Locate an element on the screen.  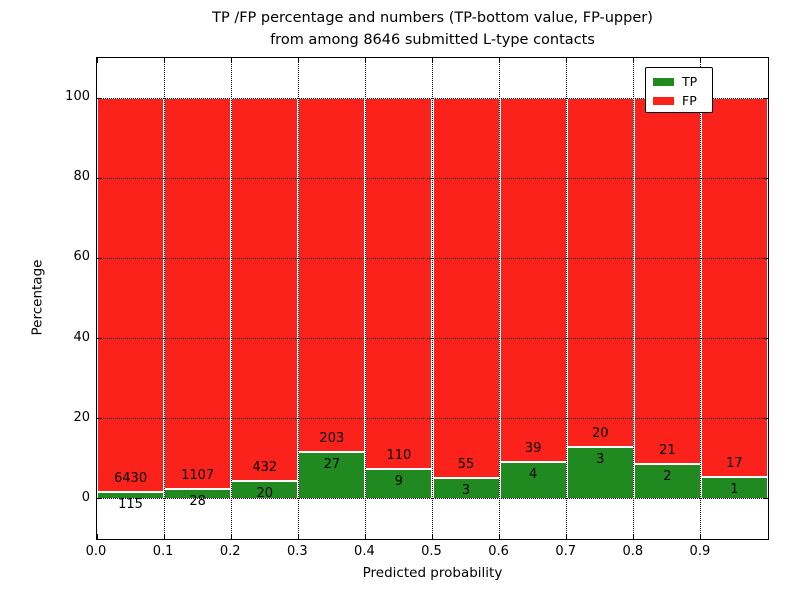
legend-entry-fp: FP is located at coordinates (682, 100).